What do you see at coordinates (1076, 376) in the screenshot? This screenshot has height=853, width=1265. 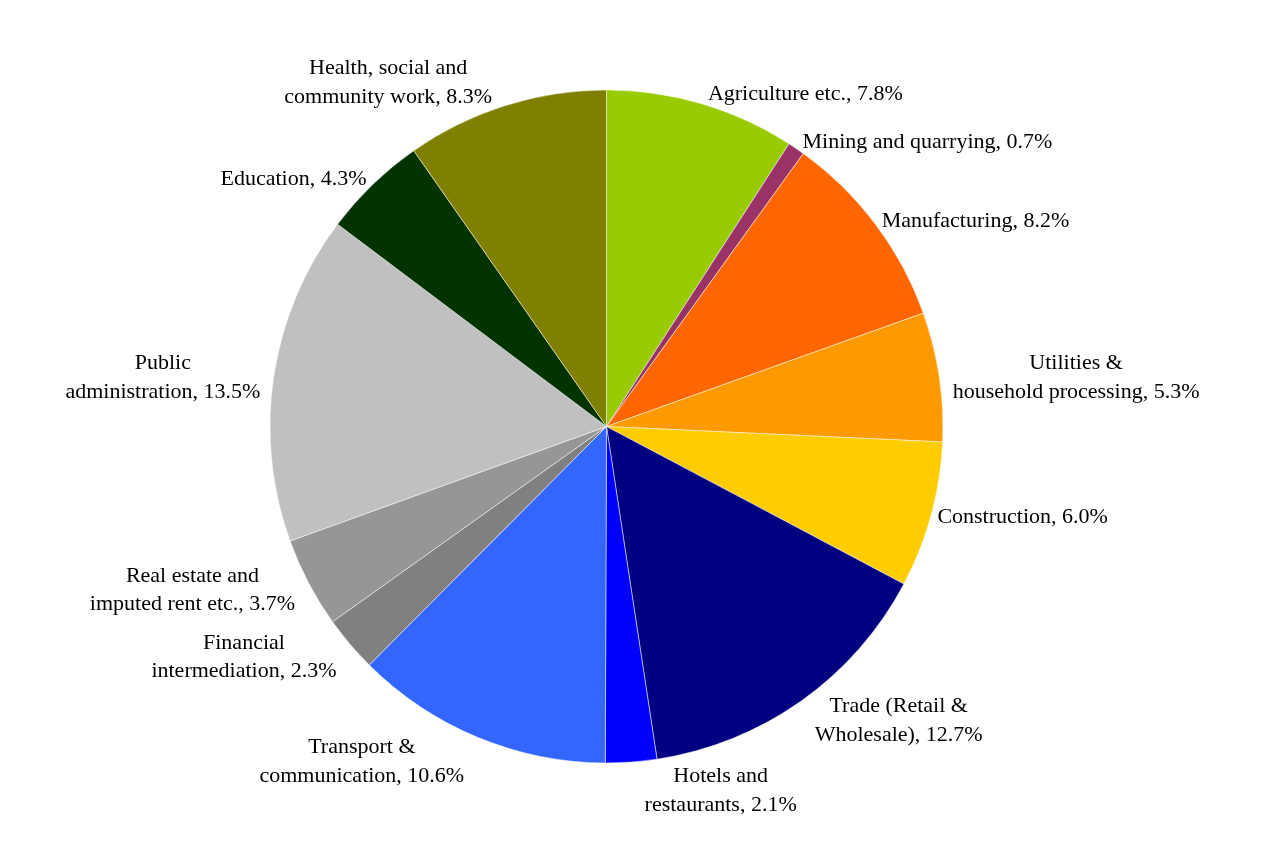 I see `slice-label: Utilities & household processing, 5.3%` at bounding box center [1076, 376].